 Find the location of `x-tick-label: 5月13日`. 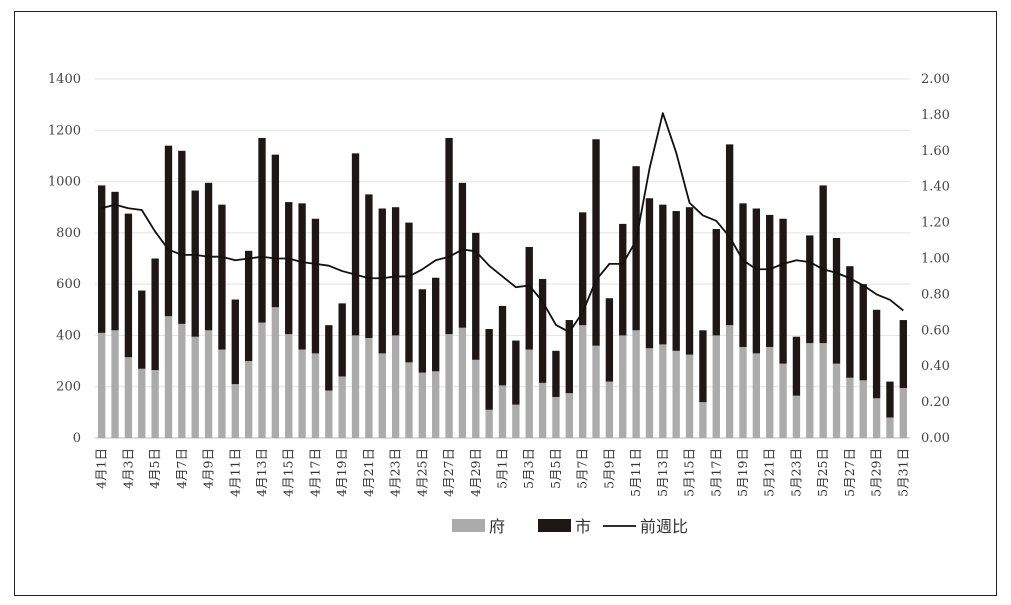

x-tick-label: 5月13日 is located at coordinates (662, 472).